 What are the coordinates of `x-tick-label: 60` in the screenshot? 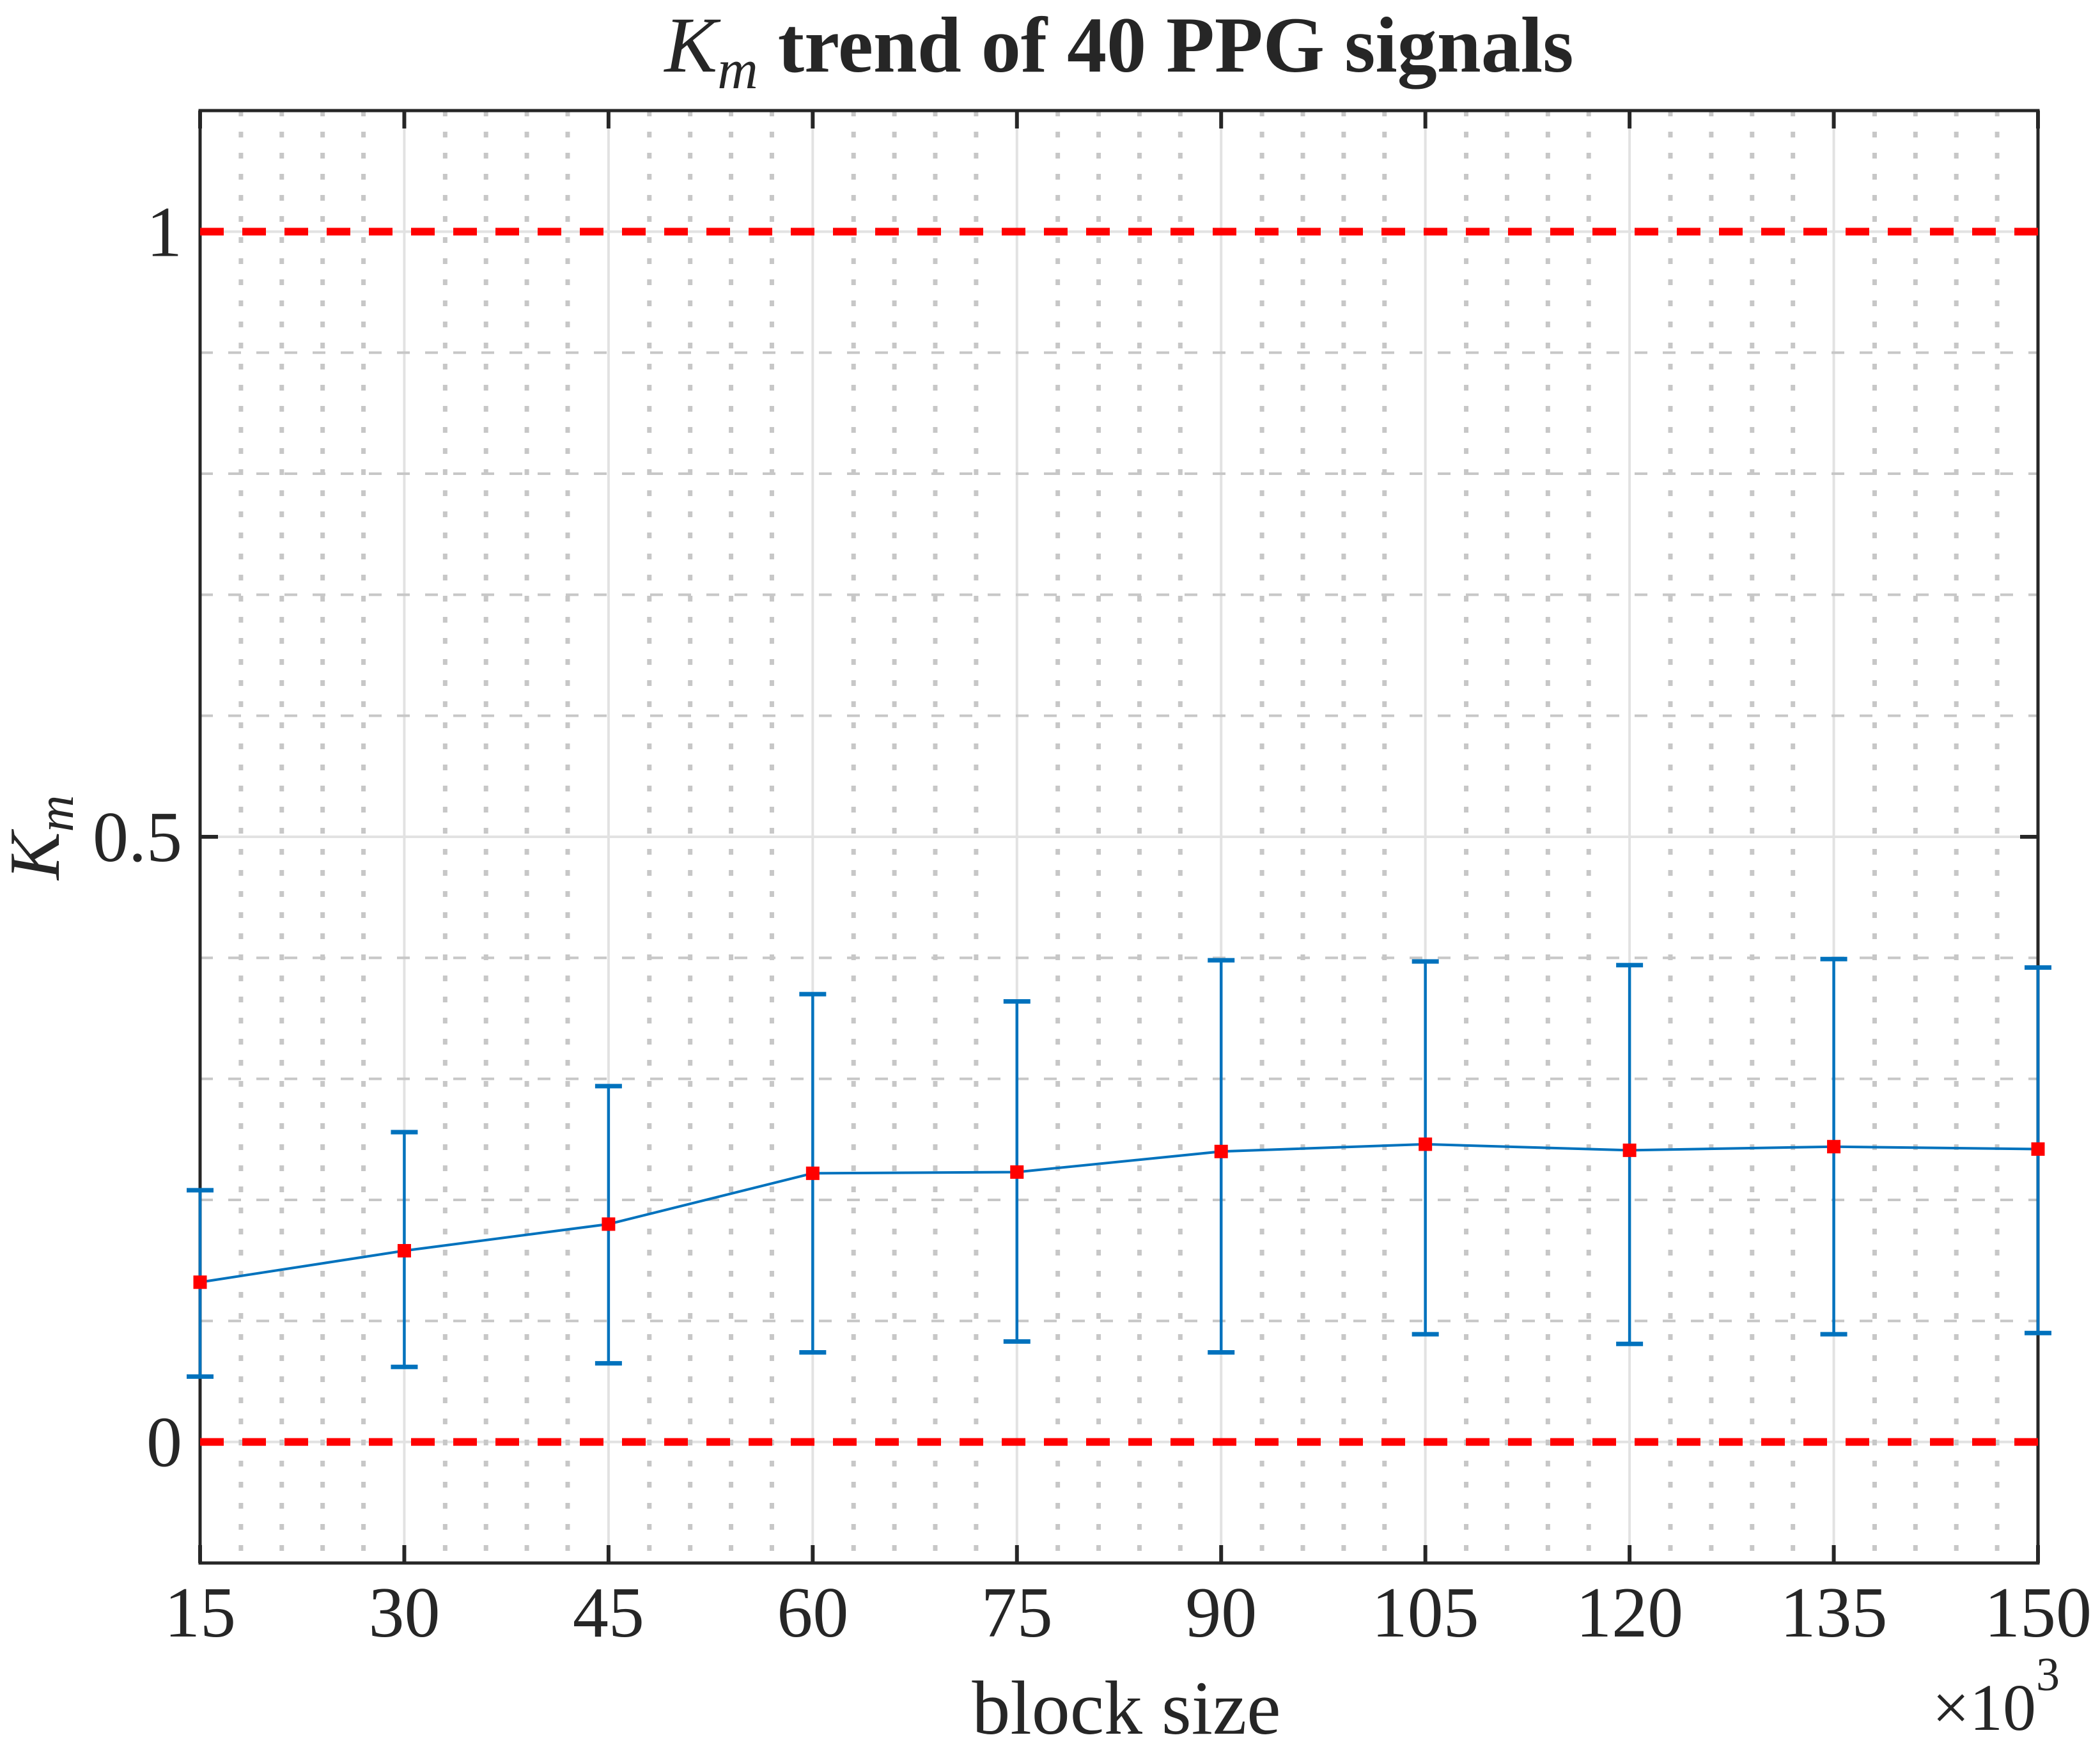 It's located at (812, 1613).